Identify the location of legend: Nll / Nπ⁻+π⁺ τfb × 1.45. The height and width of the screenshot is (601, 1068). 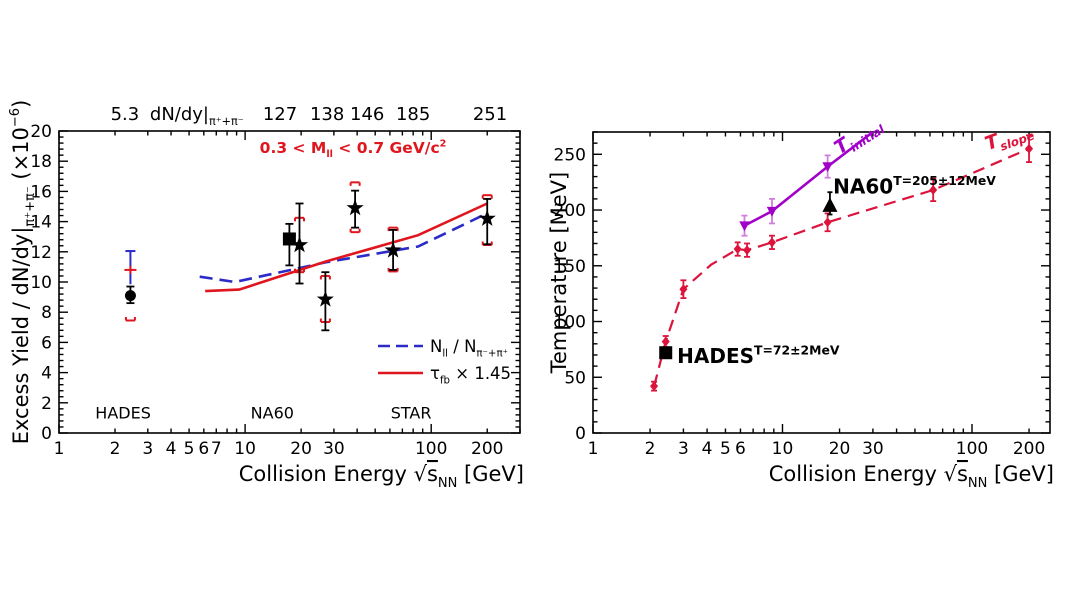
(444, 362).